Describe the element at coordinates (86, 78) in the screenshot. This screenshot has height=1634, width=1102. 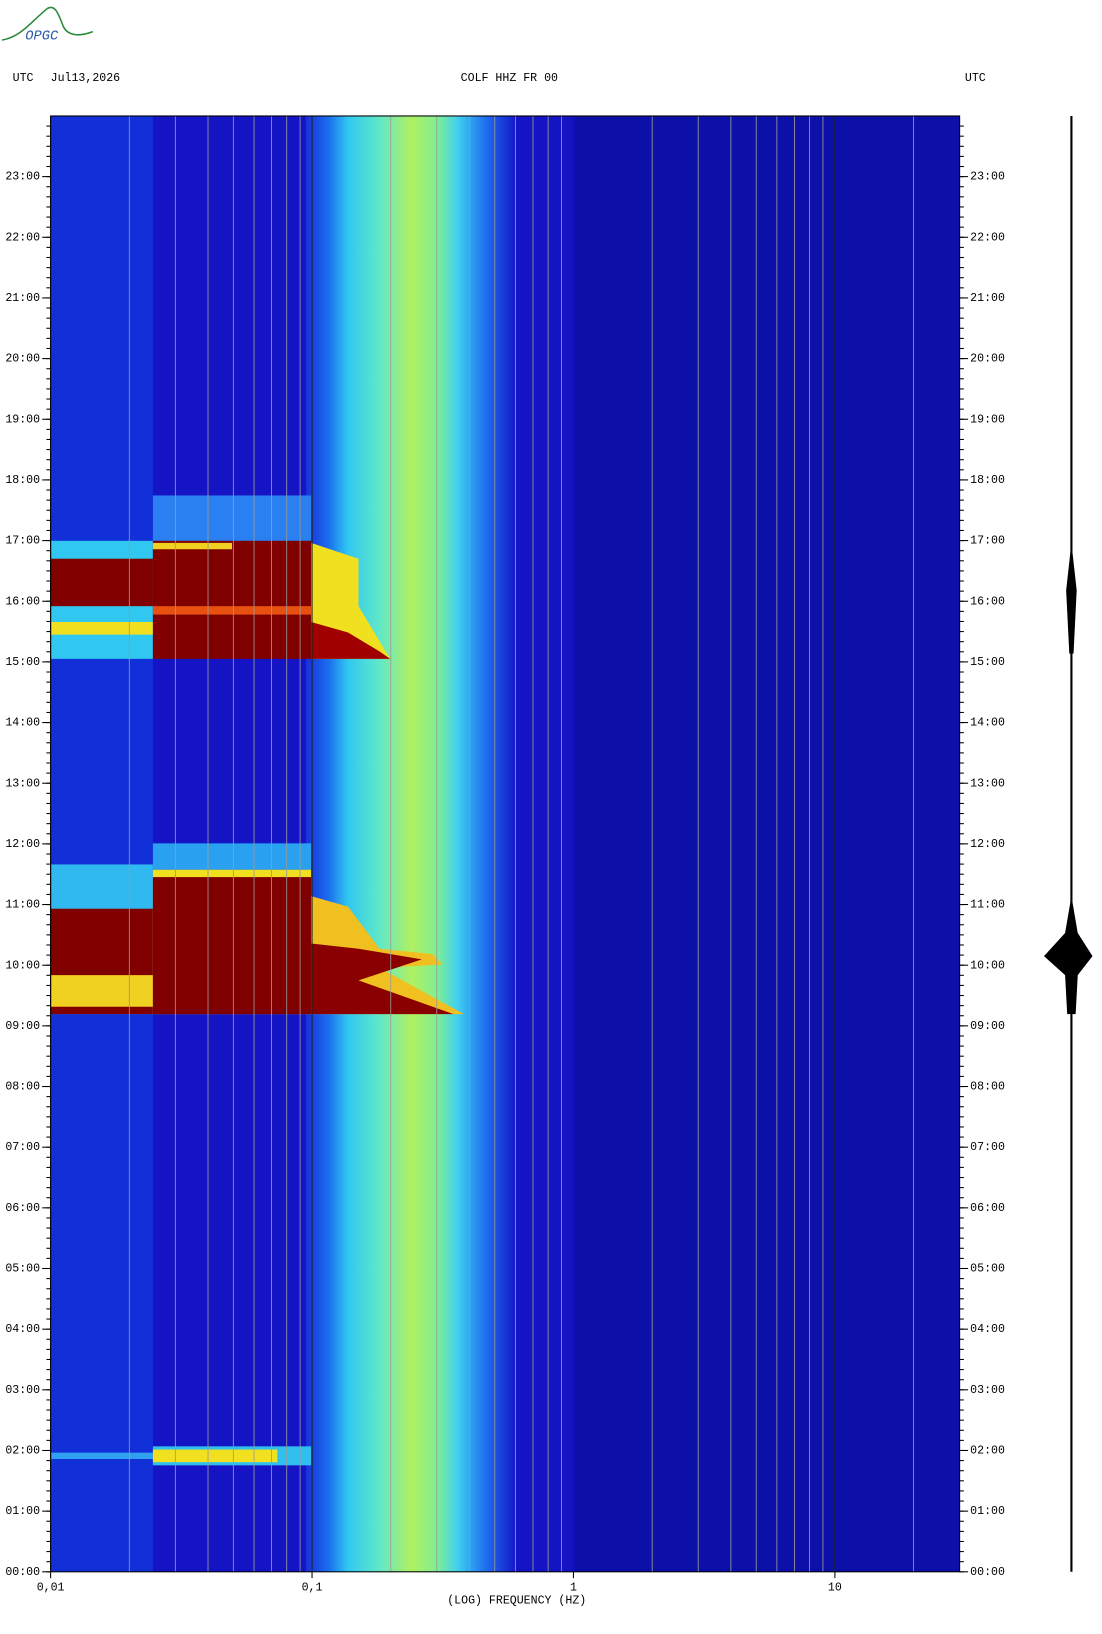
I see `date: Jul13,2026` at that location.